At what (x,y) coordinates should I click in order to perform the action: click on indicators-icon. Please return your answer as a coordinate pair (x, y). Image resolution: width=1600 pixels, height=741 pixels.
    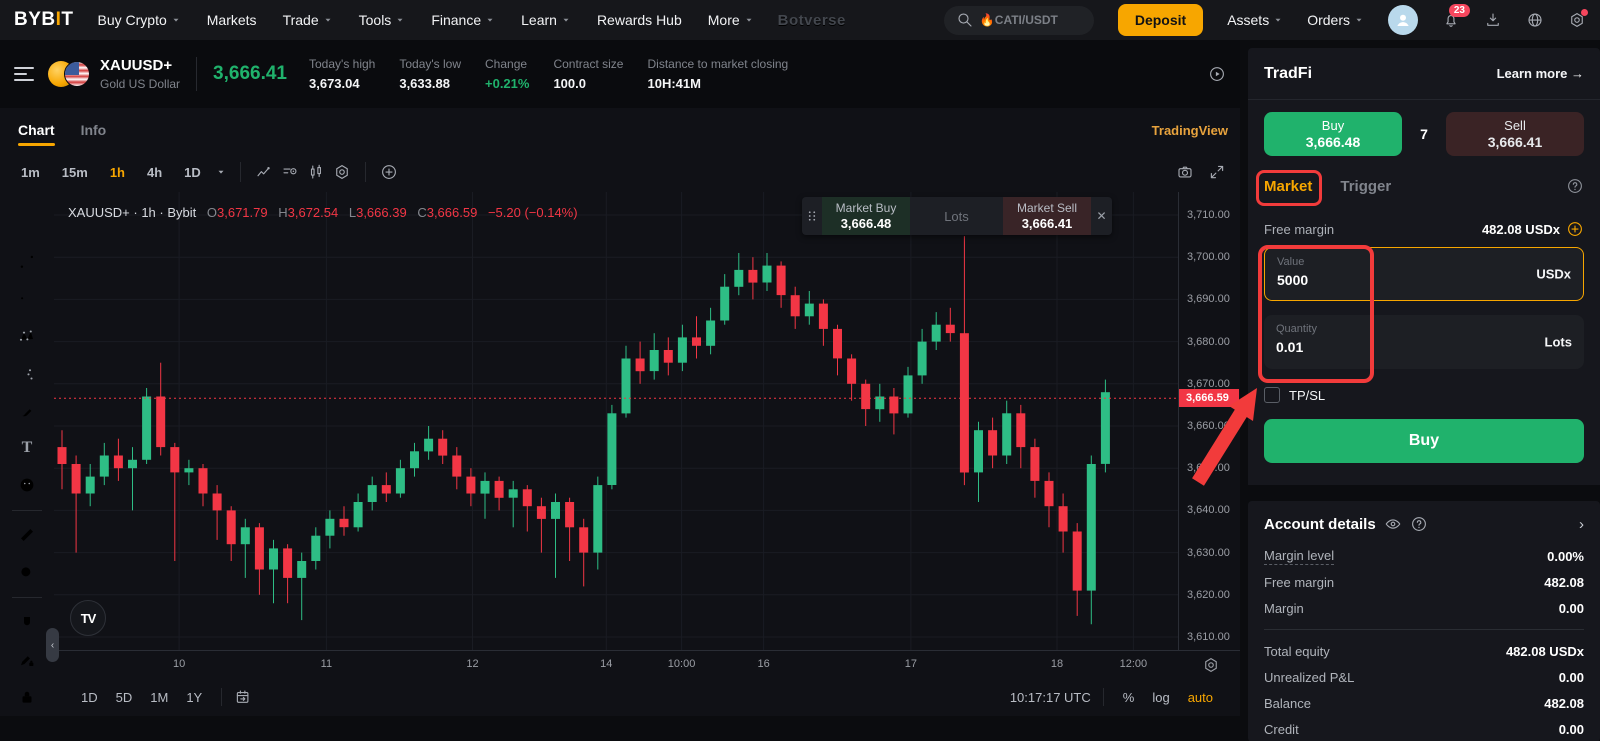
    Looking at the image, I should click on (290, 172).